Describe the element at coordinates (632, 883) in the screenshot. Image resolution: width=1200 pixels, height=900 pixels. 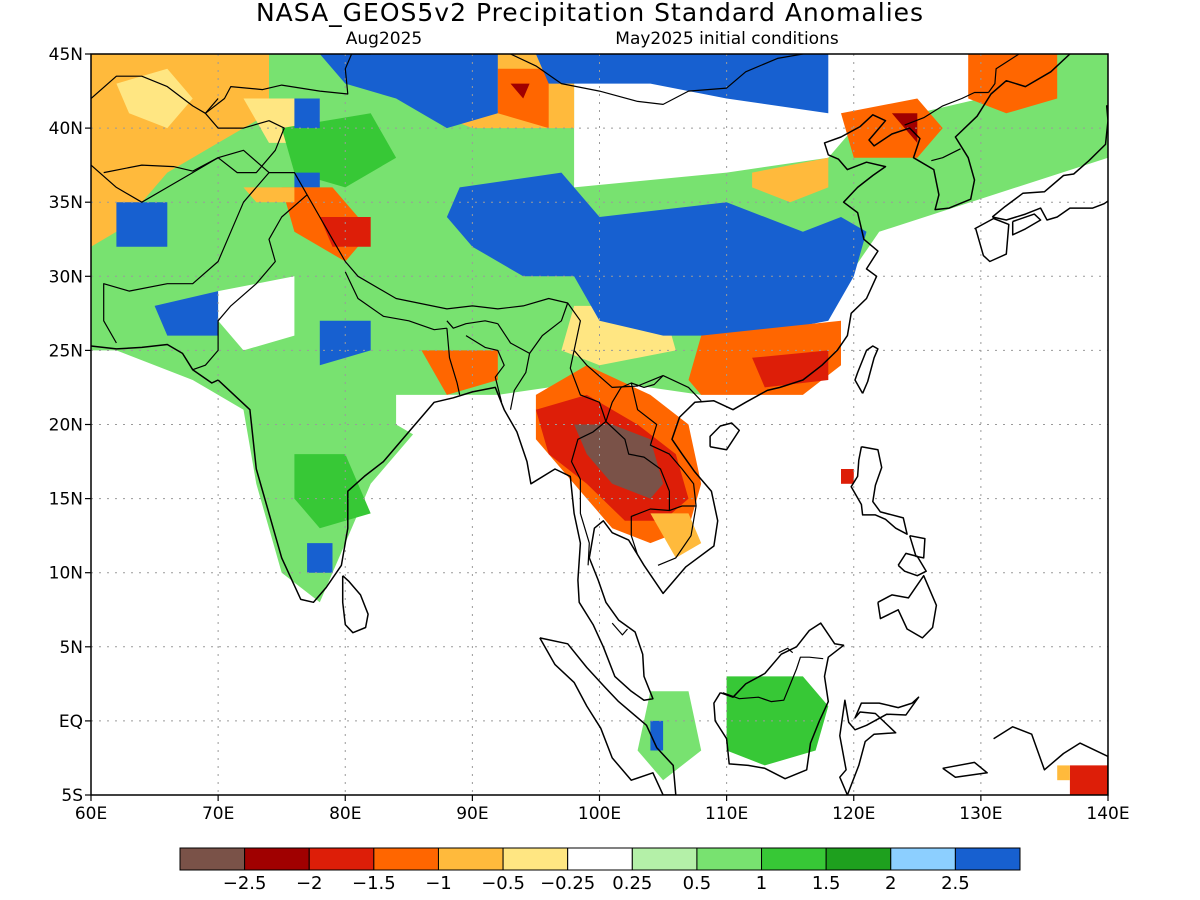
I see `colorbar-label: 0.25` at that location.